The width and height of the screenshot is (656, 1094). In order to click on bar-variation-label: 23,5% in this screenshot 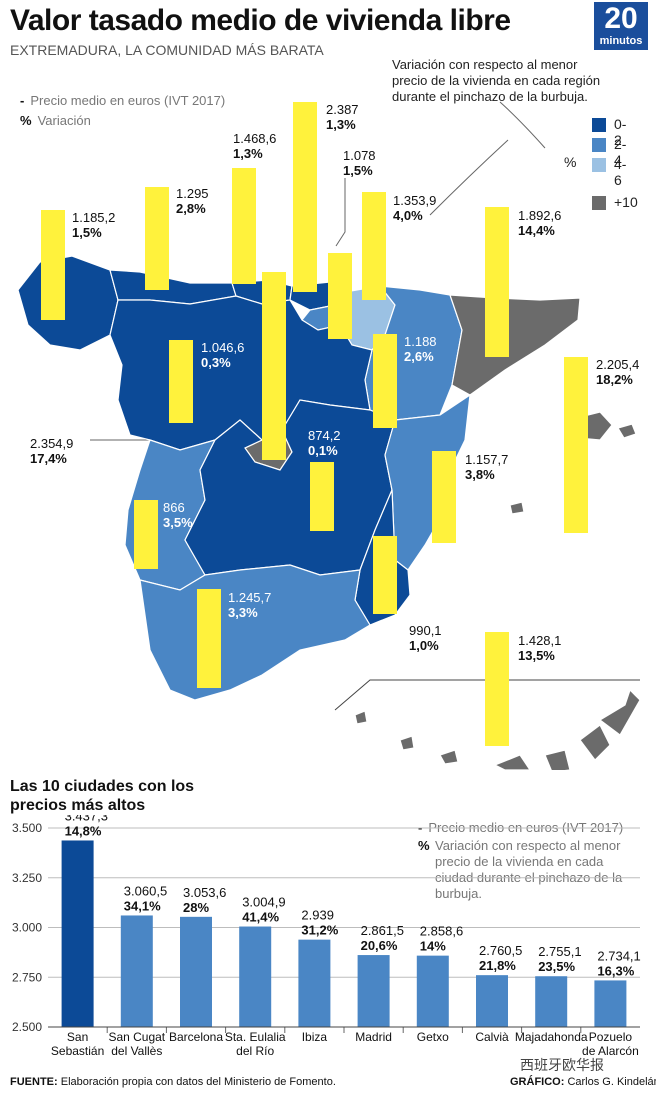, I will do `click(556, 966)`.